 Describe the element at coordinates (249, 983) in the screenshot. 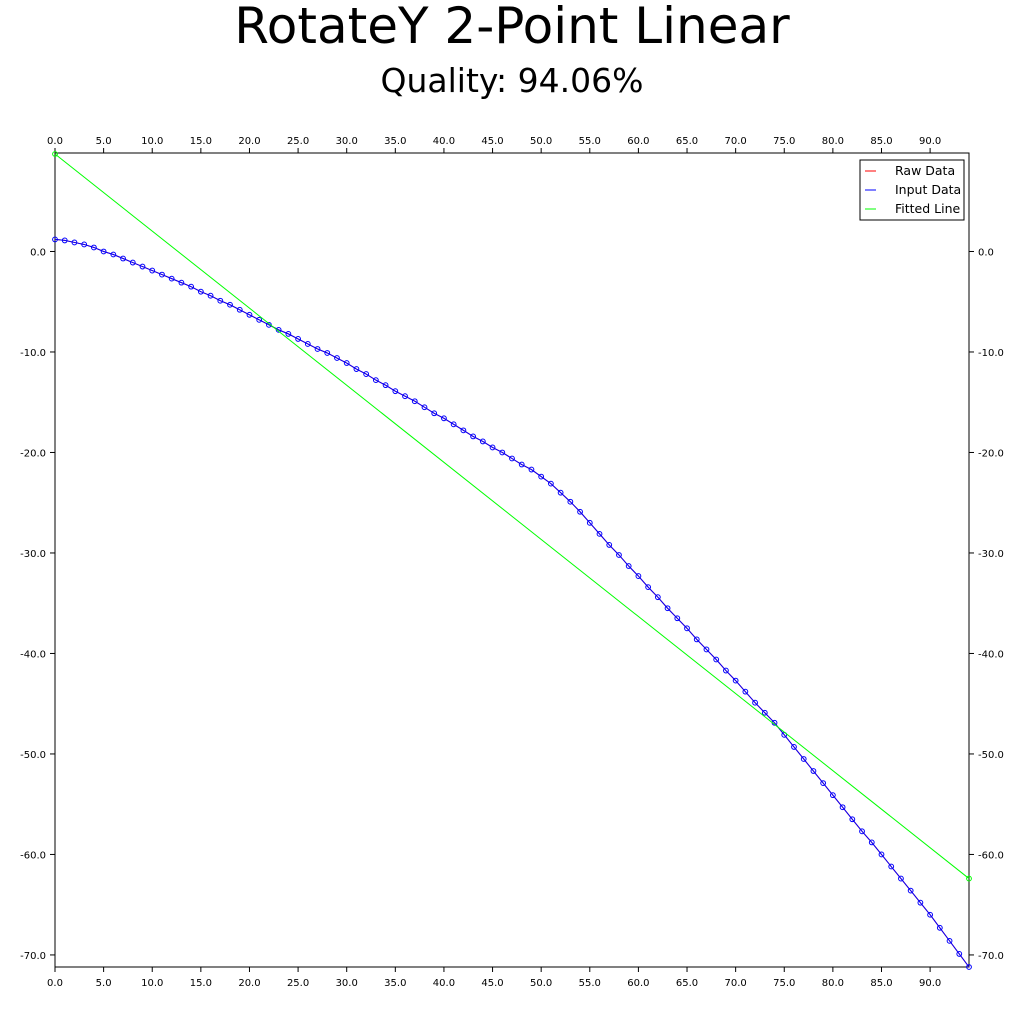

I see `x-tick-label-bottom: 20.0` at that location.